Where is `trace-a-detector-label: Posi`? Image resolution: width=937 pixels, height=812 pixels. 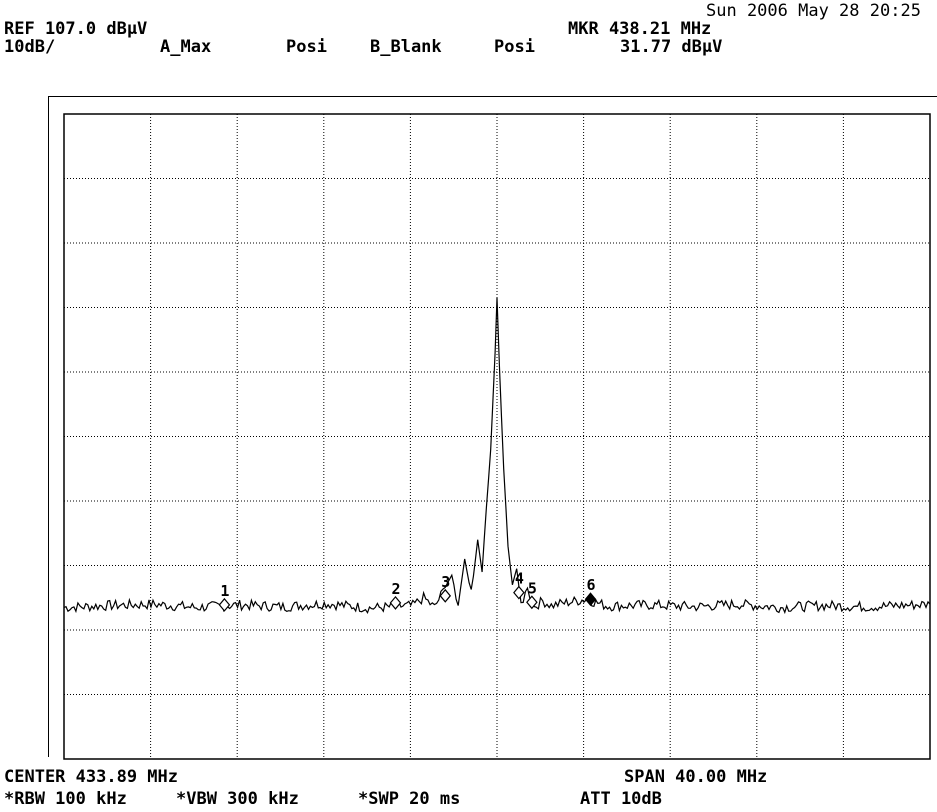 trace-a-detector-label: Posi is located at coordinates (306, 47).